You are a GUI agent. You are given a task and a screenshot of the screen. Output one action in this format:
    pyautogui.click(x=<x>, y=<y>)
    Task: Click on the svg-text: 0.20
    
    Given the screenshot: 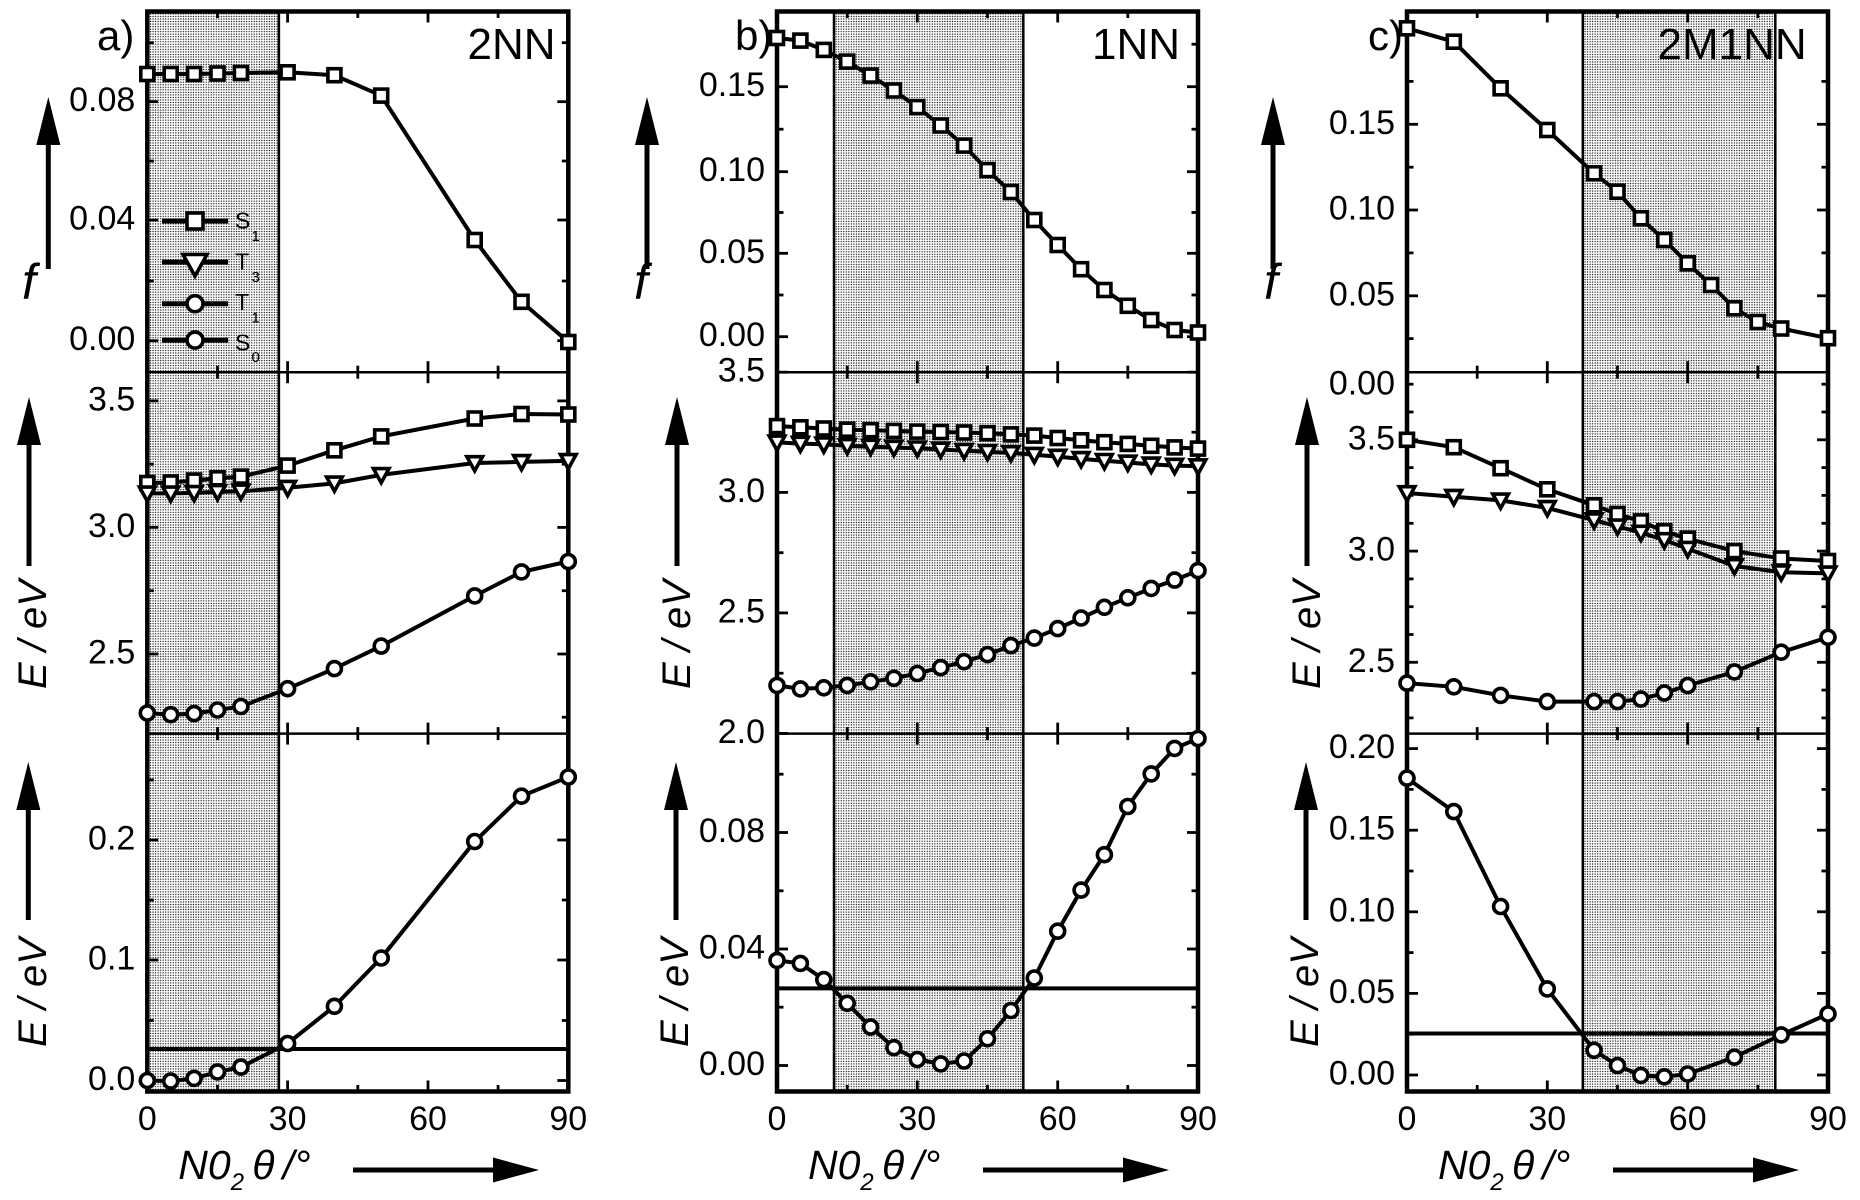 What is the action you would take?
    pyautogui.click(x=1362, y=747)
    